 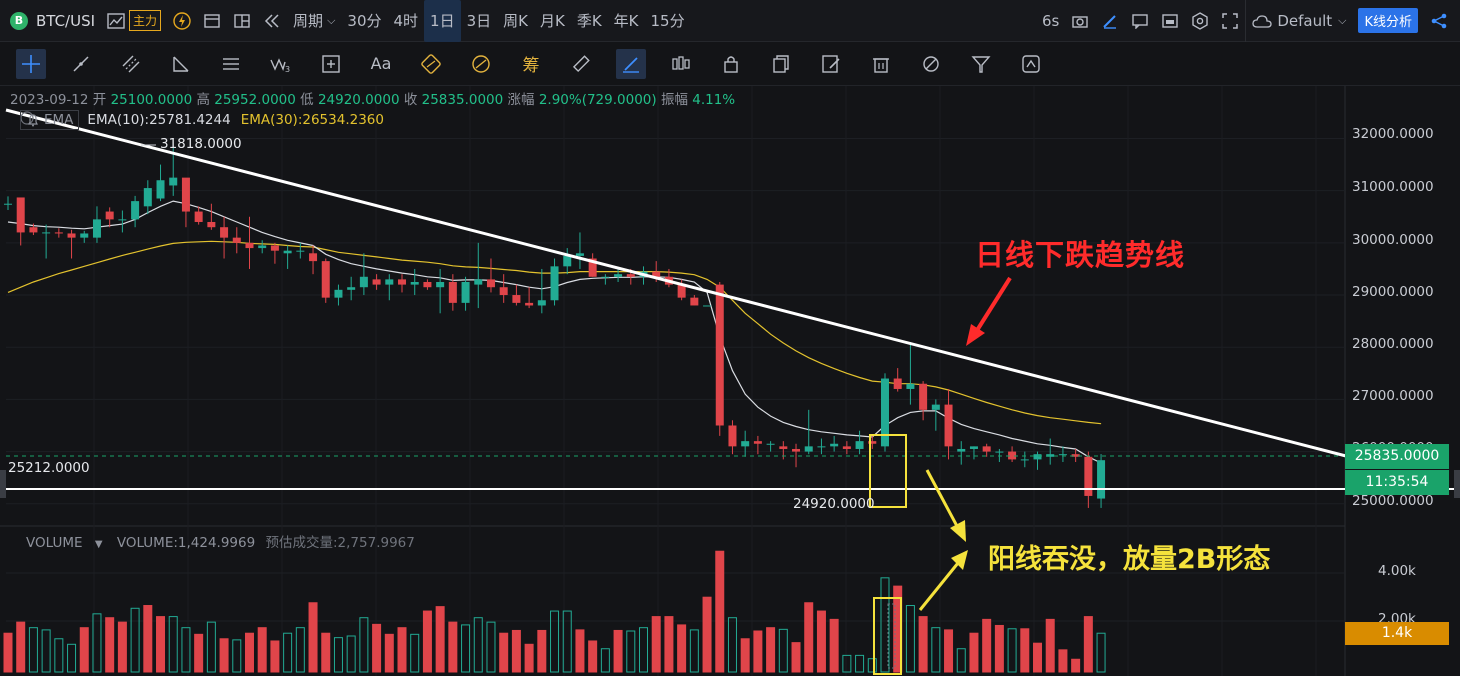 What do you see at coordinates (981, 64) in the screenshot?
I see `filter-tool` at bounding box center [981, 64].